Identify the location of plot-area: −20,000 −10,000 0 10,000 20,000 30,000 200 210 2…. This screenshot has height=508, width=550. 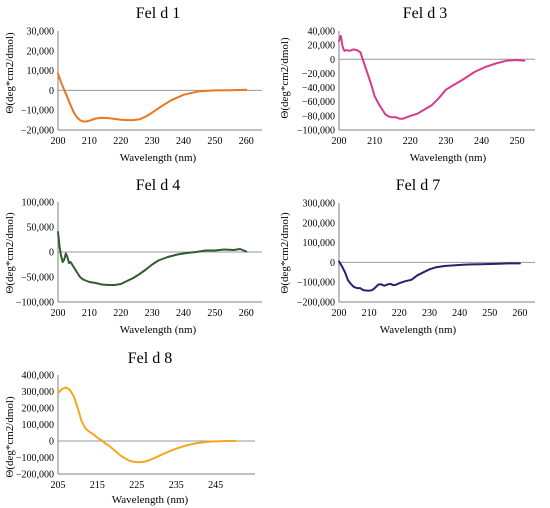
(141, 87).